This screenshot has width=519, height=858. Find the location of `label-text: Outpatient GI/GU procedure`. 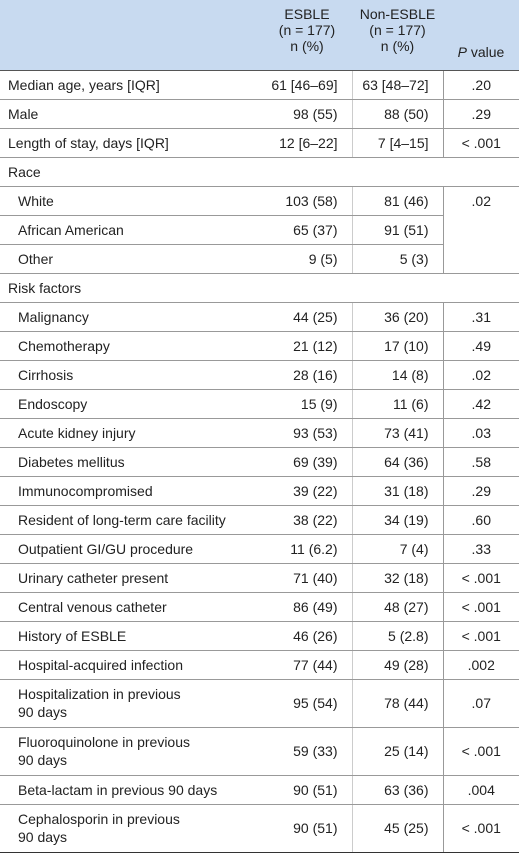

label-text: Outpatient GI/GU procedure is located at coordinates (106, 548).